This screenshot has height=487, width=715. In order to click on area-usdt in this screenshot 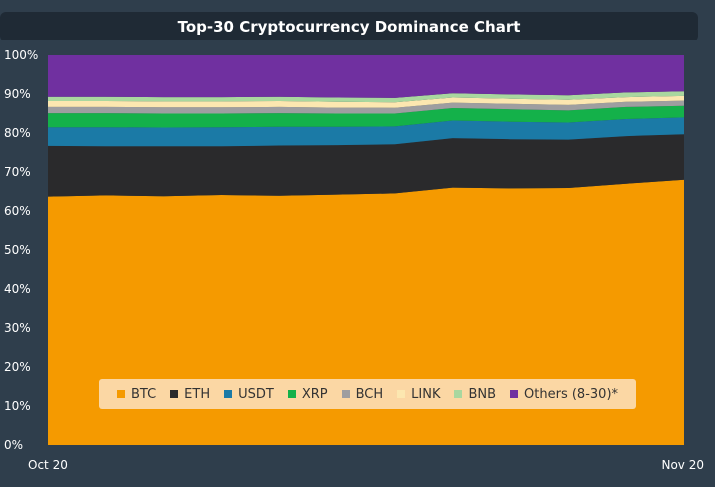, I will do `click(366, 132)`.